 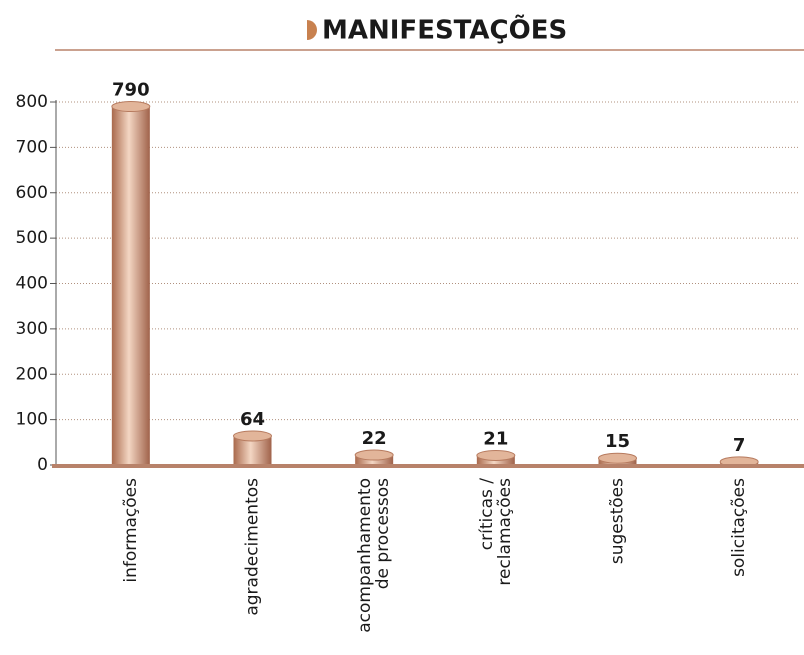 I want to click on value-label: 64, so click(x=252, y=419).